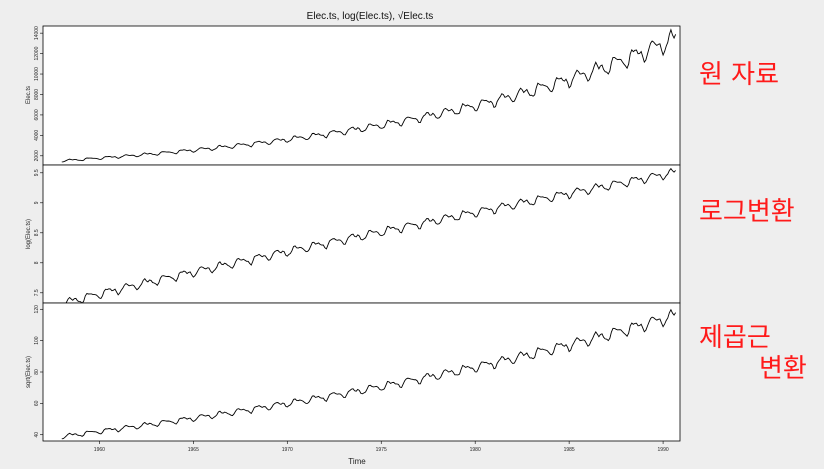  What do you see at coordinates (37, 202) in the screenshot?
I see `panel-log-ytick-label: 9` at bounding box center [37, 202].